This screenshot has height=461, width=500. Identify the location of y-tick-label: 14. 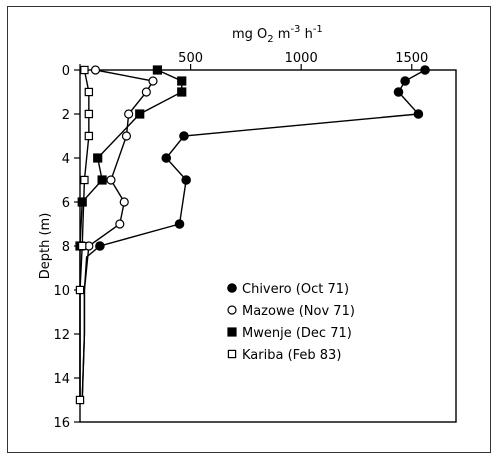
(61, 379).